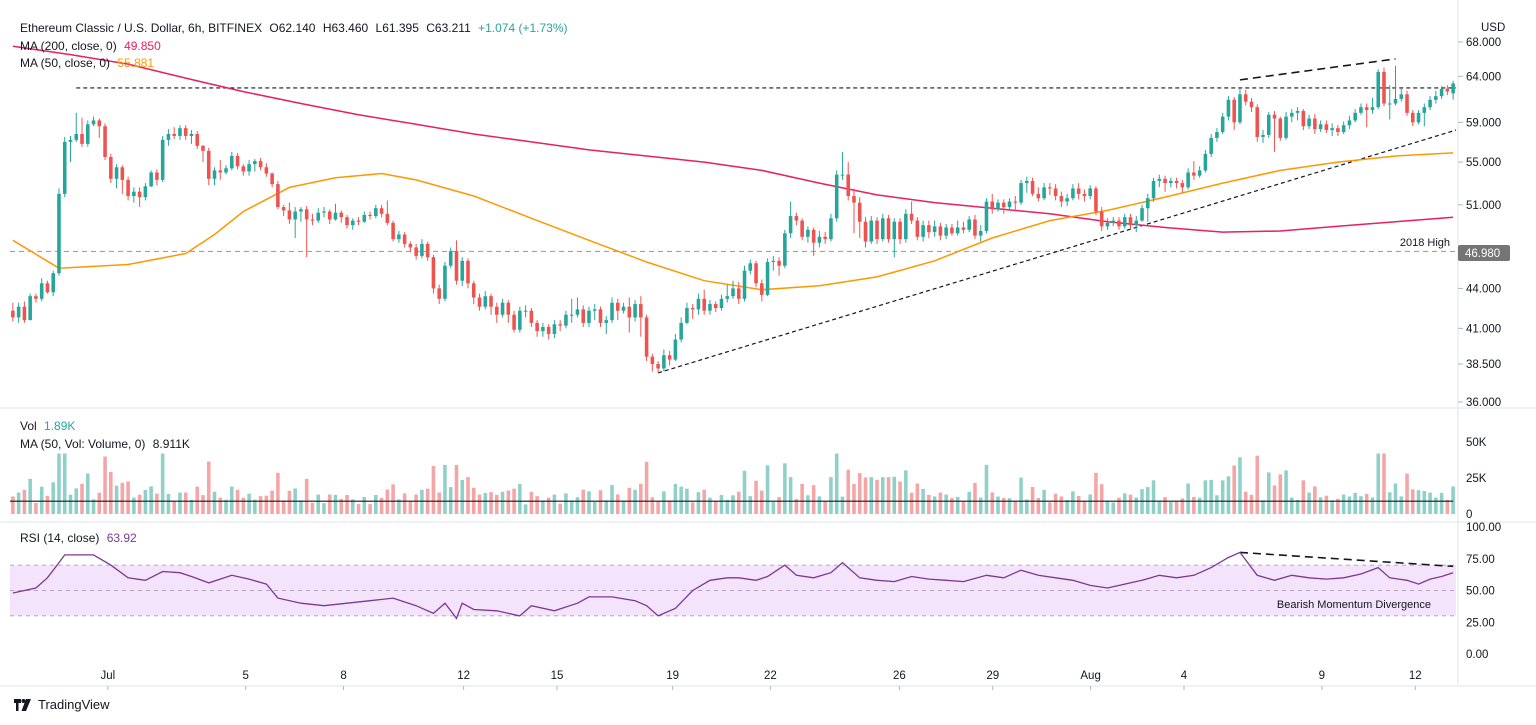 This screenshot has width=1536, height=725. Describe the element at coordinates (1493, 28) in the screenshot. I see `currency-label: USD` at that location.